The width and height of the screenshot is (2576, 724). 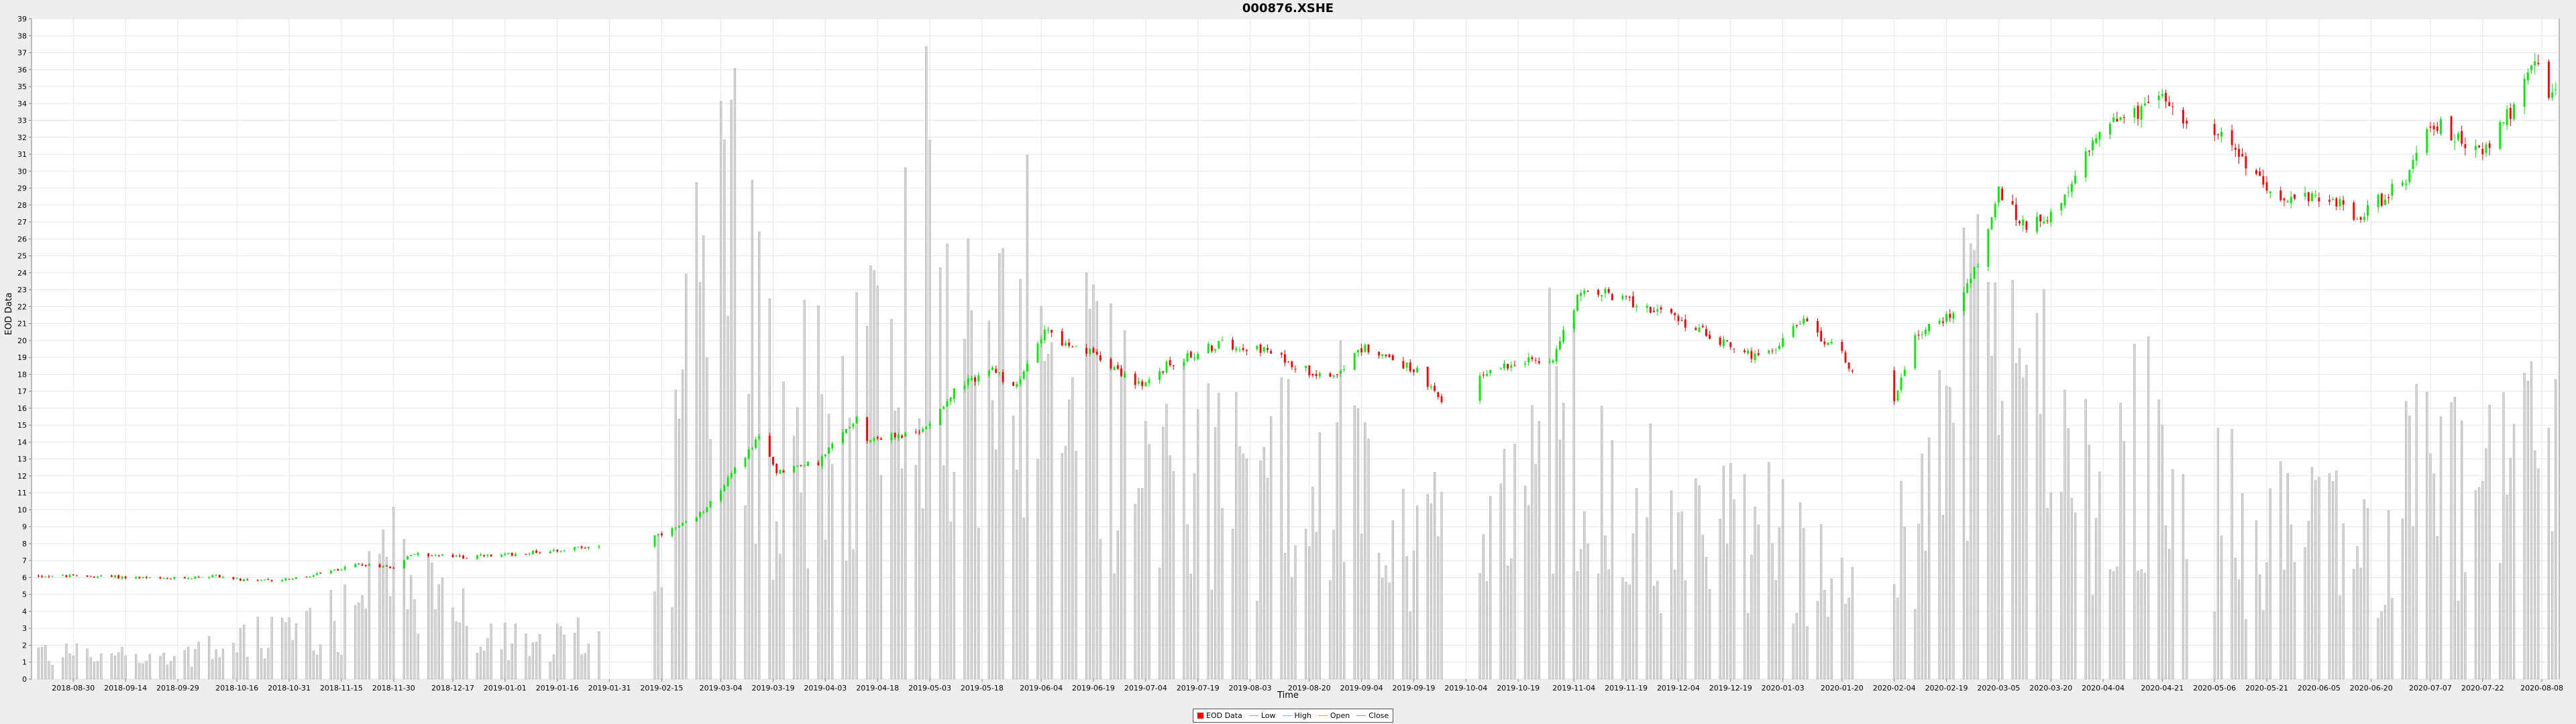 What do you see at coordinates (22, 459) in the screenshot?
I see `y-tick-label: 13` at bounding box center [22, 459].